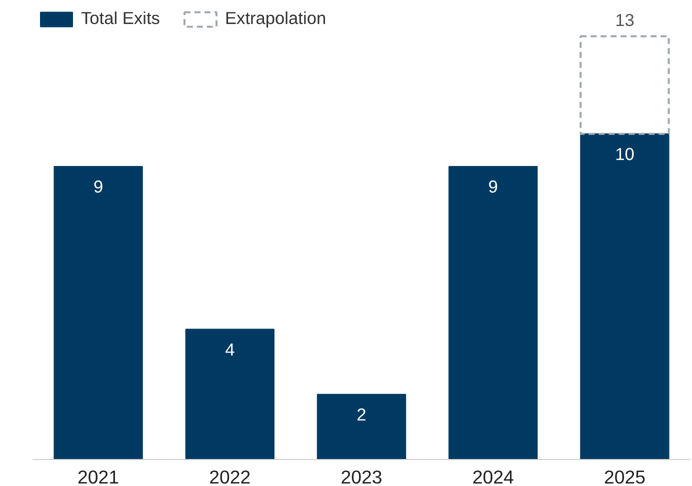  Describe the element at coordinates (99, 476) in the screenshot. I see `x-tick-label: 2021` at that location.